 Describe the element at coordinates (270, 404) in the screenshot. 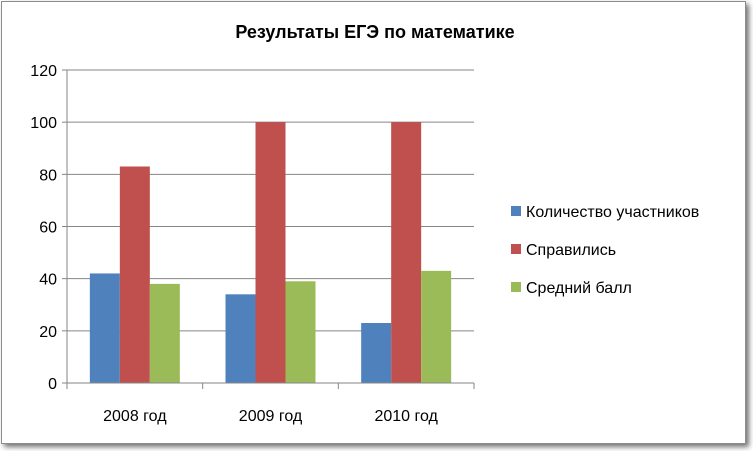

I see `x-axis-ticks: 2008 год 2009 год 2010 год` at that location.